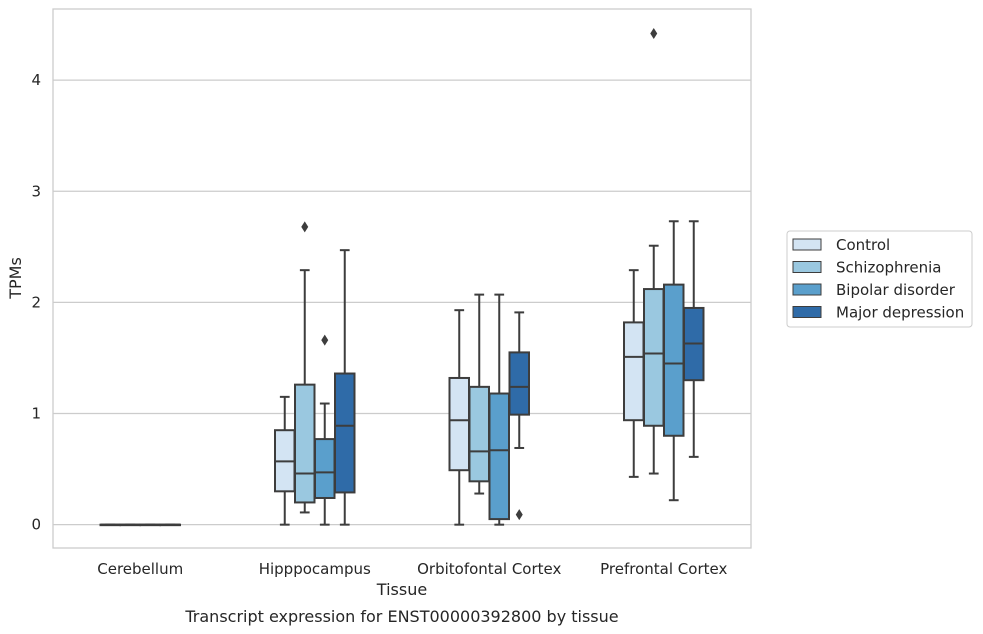 Image resolution: width=983 pixels, height=634 pixels. What do you see at coordinates (315, 569) in the screenshot?
I see `x-tick-label: Hipppocampus` at bounding box center [315, 569].